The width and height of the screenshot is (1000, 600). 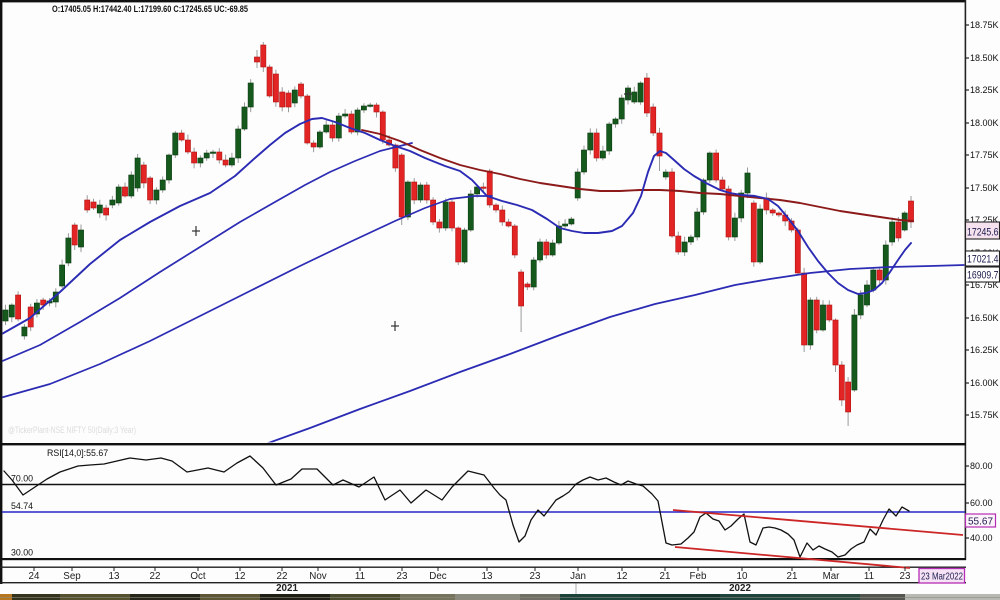 What do you see at coordinates (72, 576) in the screenshot?
I see `svg-text: Sep` at bounding box center [72, 576].